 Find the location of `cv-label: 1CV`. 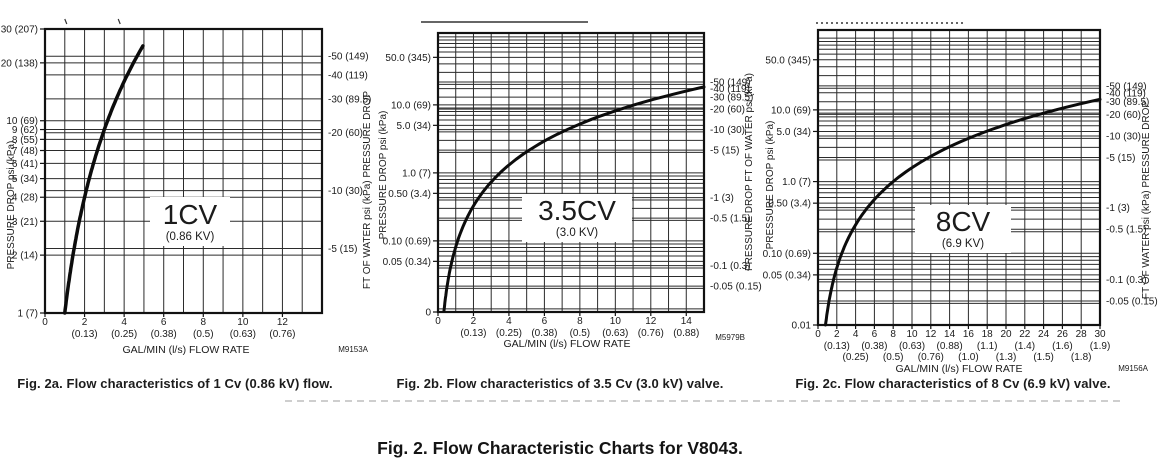

cv-label: 1CV is located at coordinates (190, 214).